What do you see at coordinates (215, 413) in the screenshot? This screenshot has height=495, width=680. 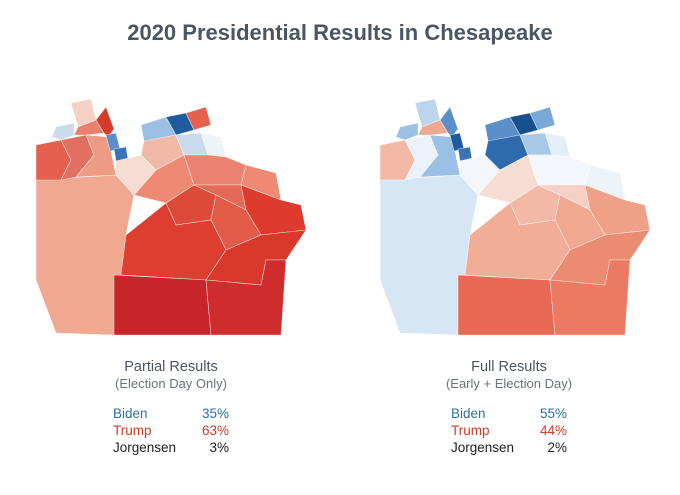 I see `candidate-pct: 35%` at bounding box center [215, 413].